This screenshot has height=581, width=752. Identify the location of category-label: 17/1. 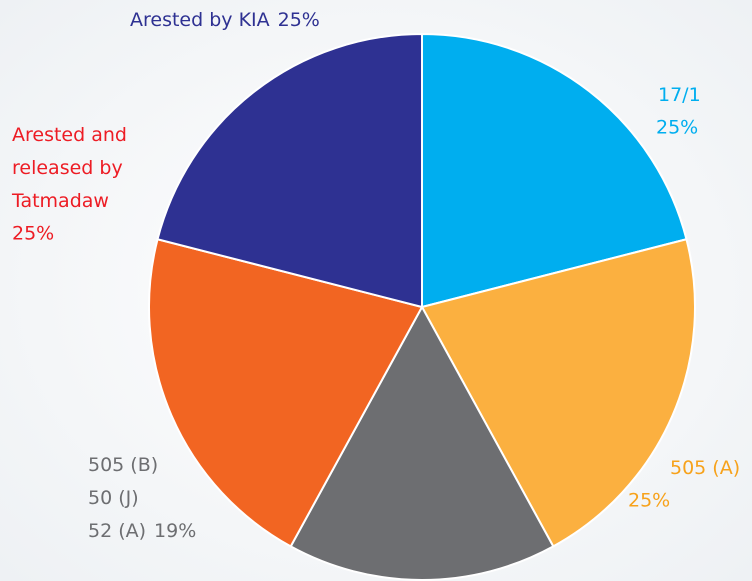
(679, 95).